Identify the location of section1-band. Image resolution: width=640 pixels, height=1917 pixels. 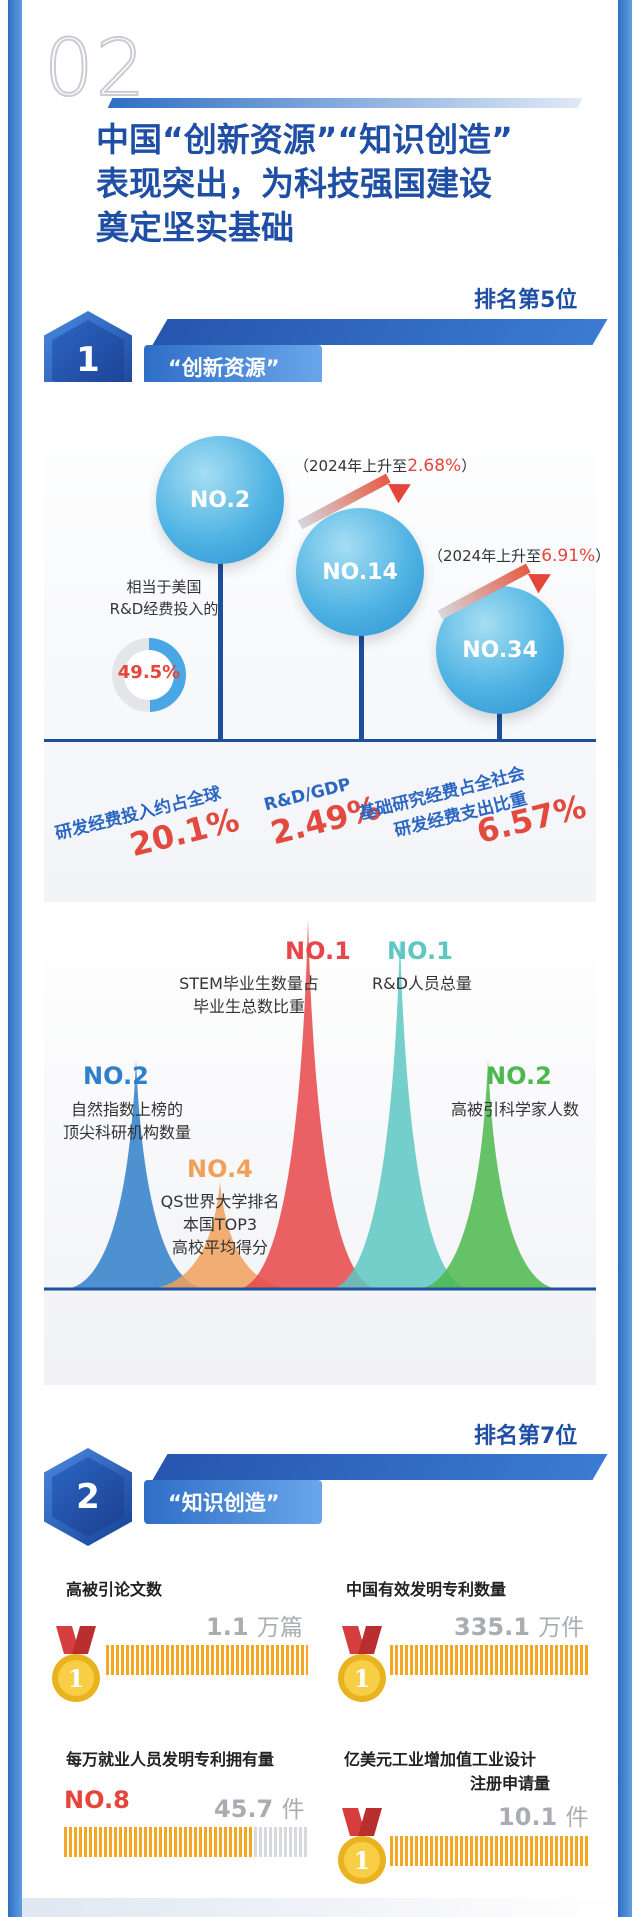
(380, 332).